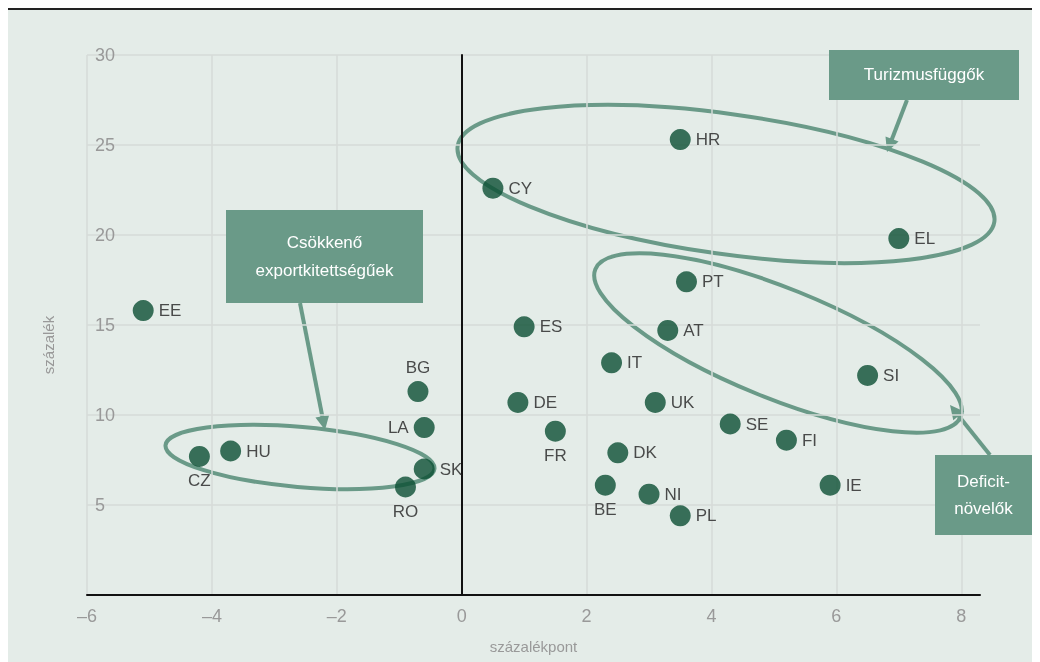 Image resolution: width=1040 pixels, height=662 pixels. I want to click on series-label: SI, so click(891, 375).